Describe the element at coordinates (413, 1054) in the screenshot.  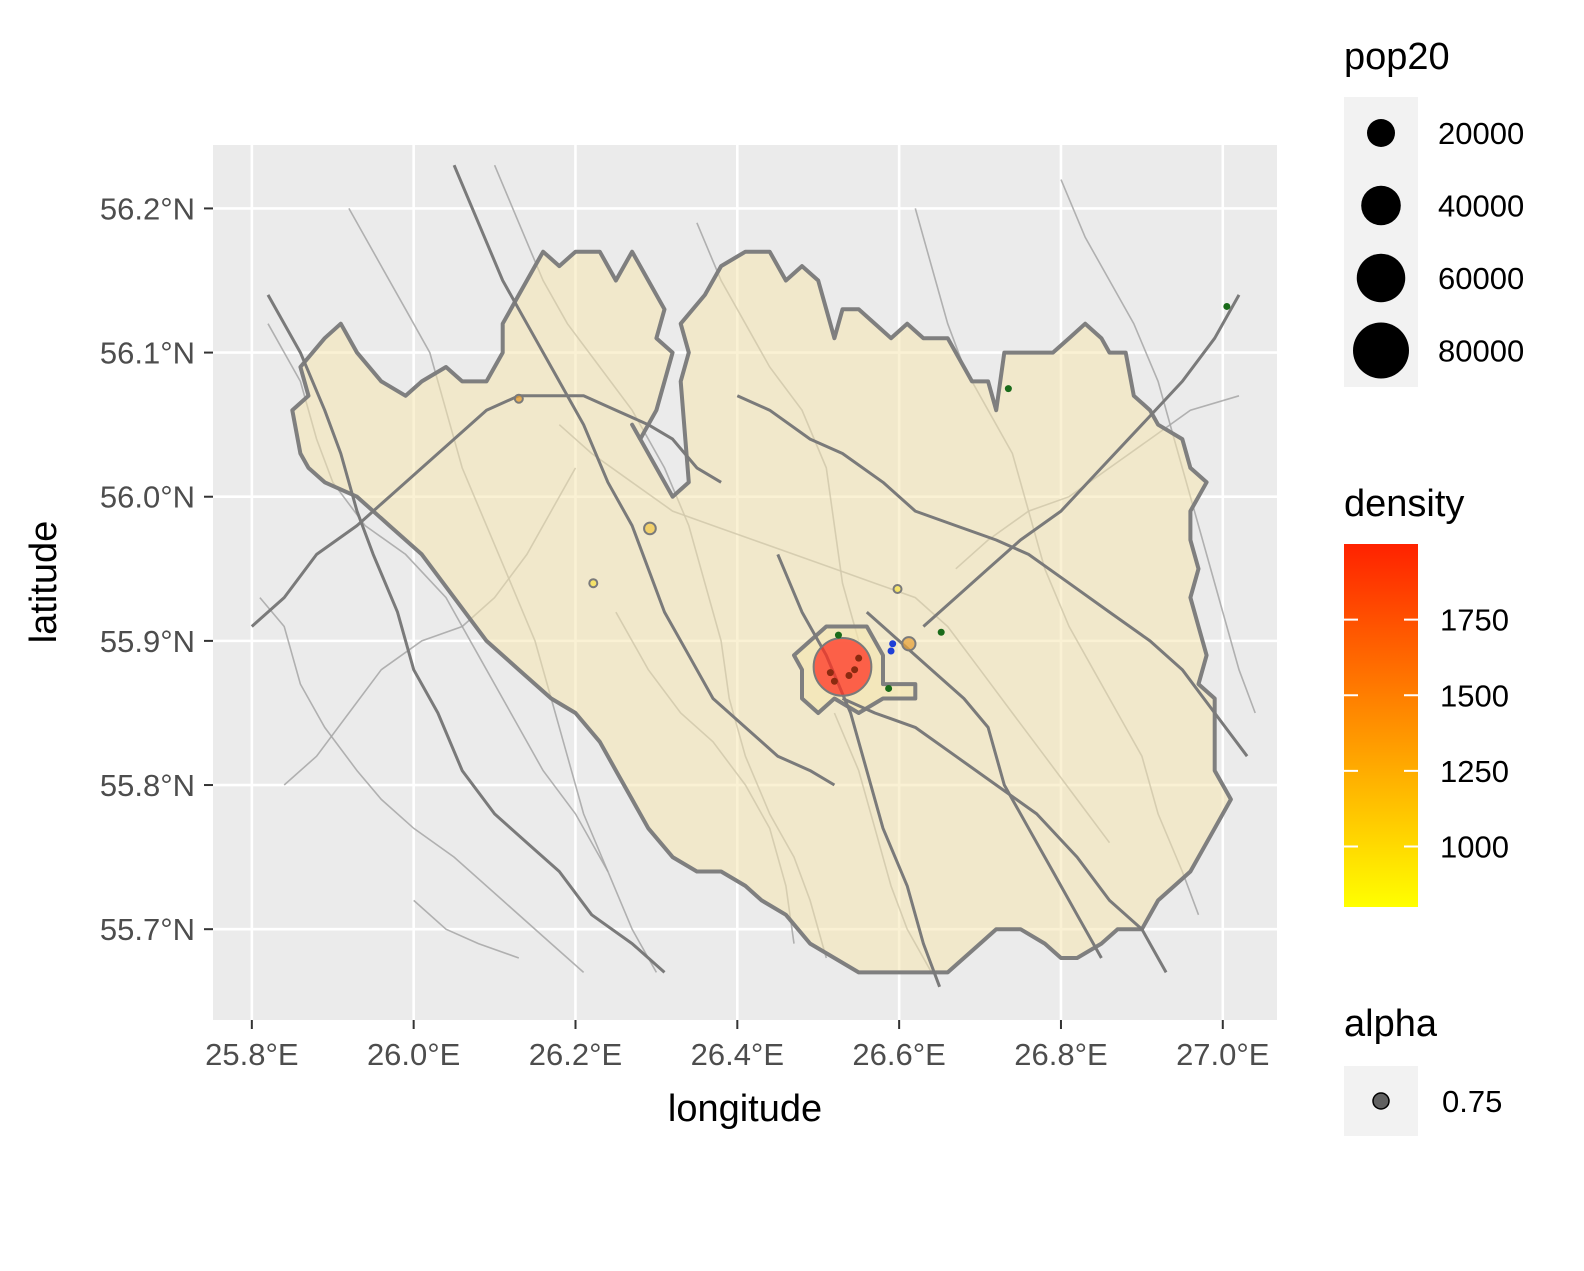
I see `x-tick-label: 26.0°E` at that location.